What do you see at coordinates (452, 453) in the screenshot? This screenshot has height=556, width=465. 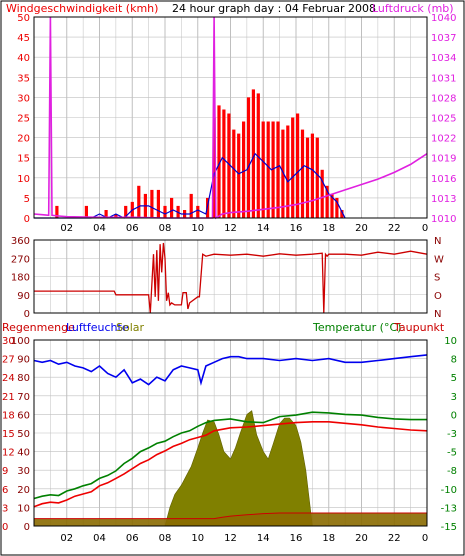 I see `temperature-tick-label: -5` at bounding box center [452, 453].